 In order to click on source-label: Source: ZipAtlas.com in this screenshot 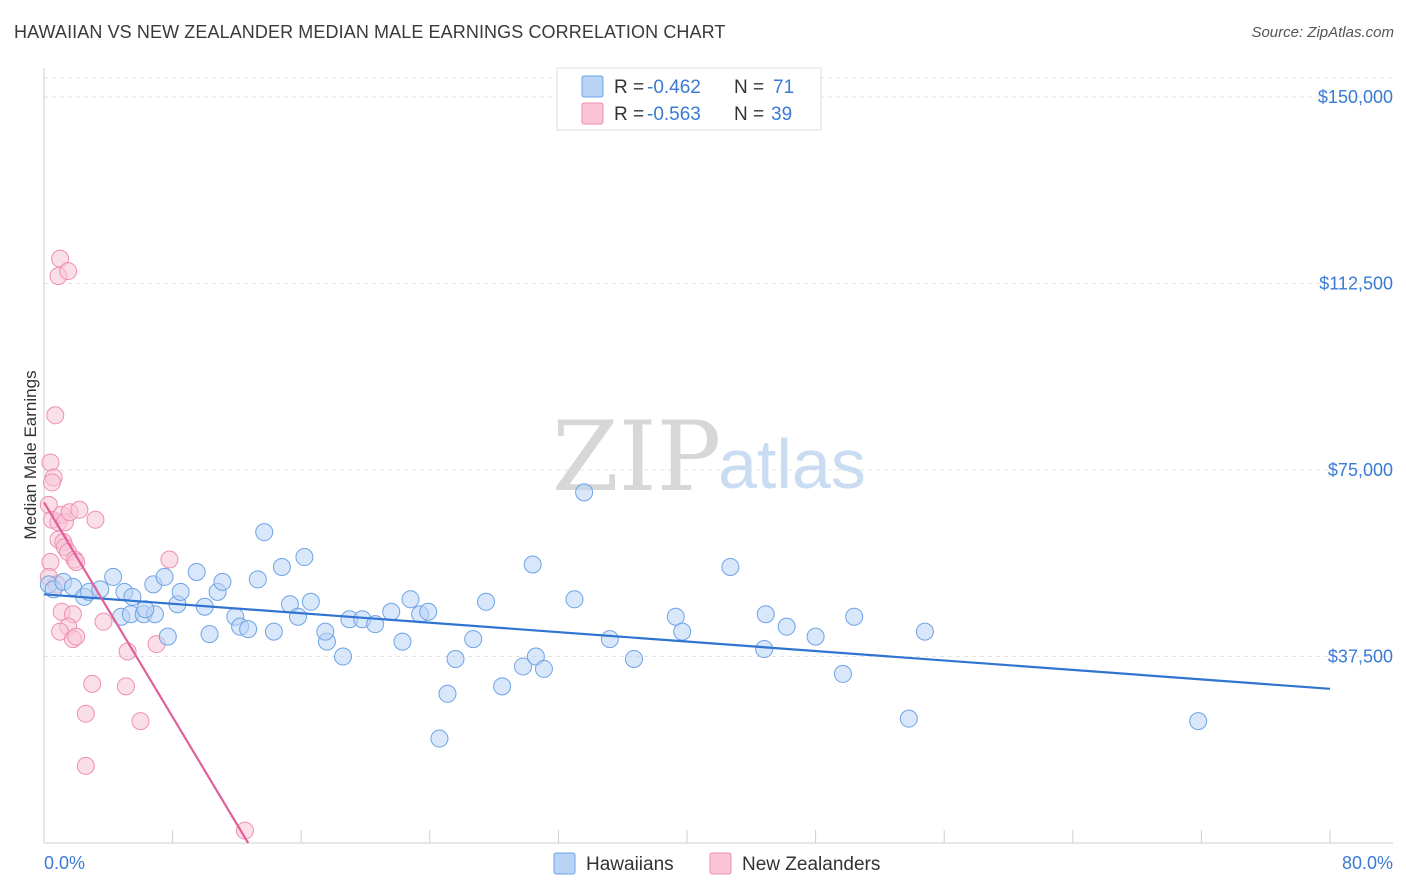, I will do `click(1322, 32)`.